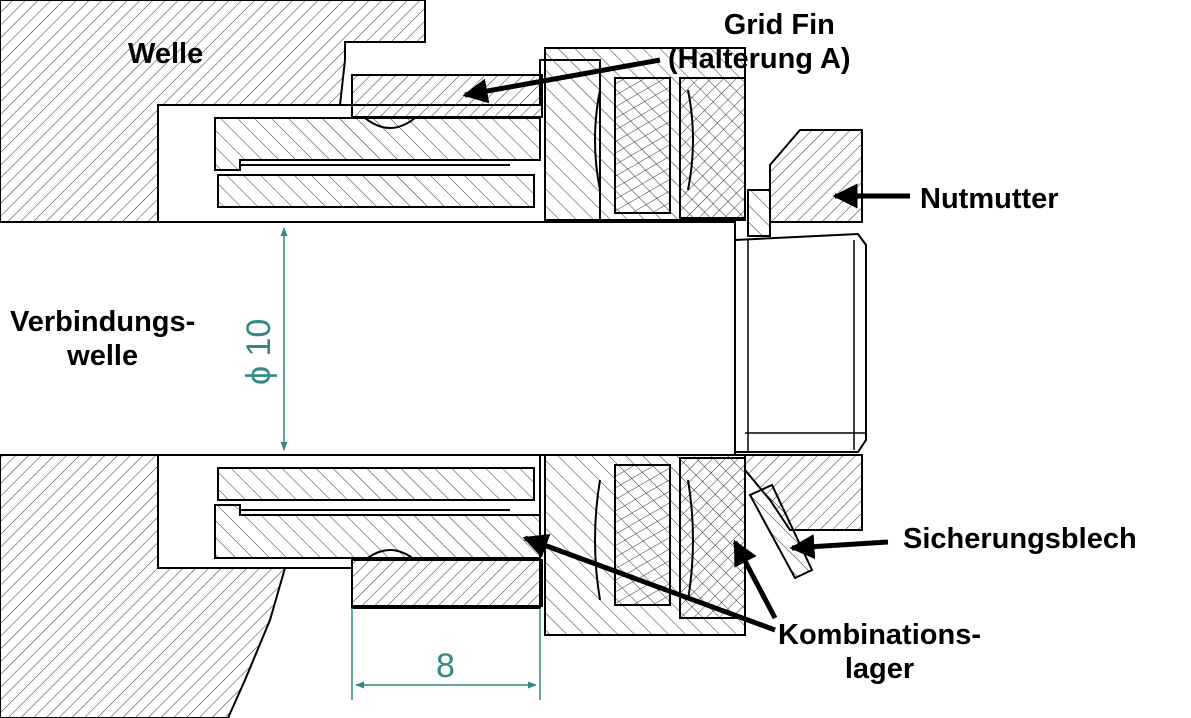  I want to click on label-grid-fin: Grid Fin (Halterung A), so click(759, 42).